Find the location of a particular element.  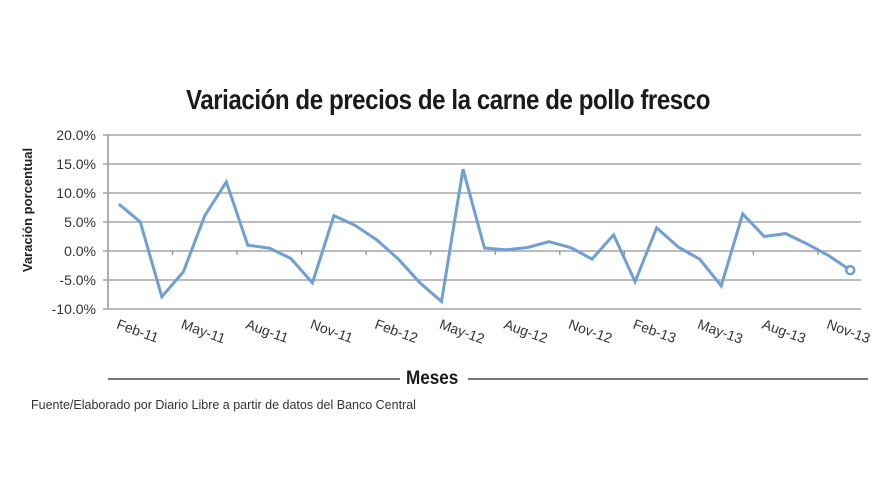

x-axis-title-rule-left is located at coordinates (254, 379).